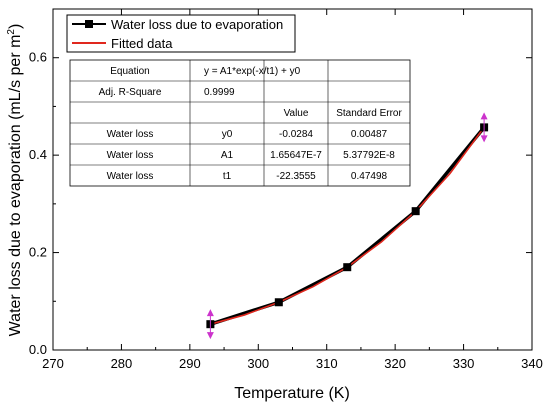 Image resolution: width=550 pixels, height=407 pixels. Describe the element at coordinates (130, 92) in the screenshot. I see `fit-table-cell: Adj. R-Square` at that location.